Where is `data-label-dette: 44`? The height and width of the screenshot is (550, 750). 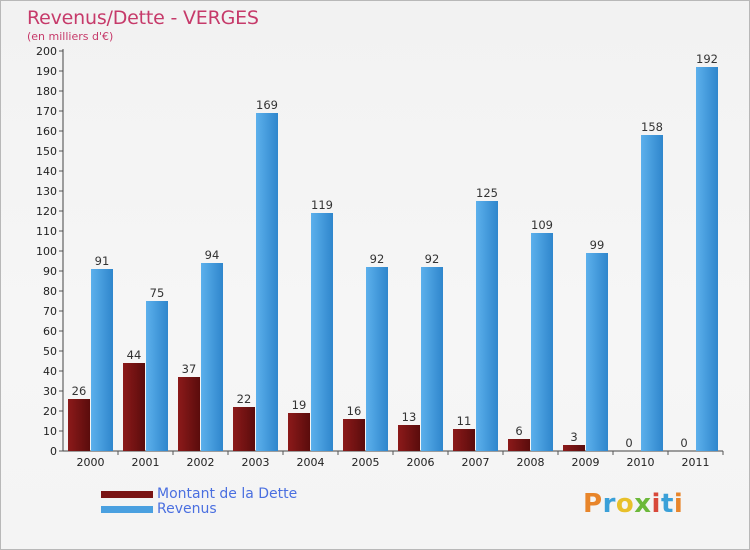 data-label-dette: 44 is located at coordinates (134, 355).